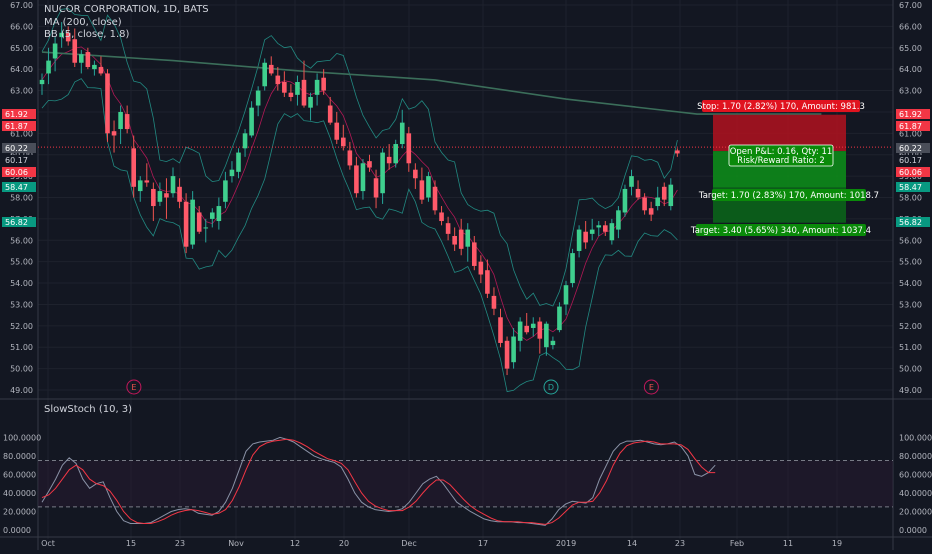 The height and width of the screenshot is (554, 932). What do you see at coordinates (431, 83) in the screenshot?
I see `ma200-line` at bounding box center [431, 83].